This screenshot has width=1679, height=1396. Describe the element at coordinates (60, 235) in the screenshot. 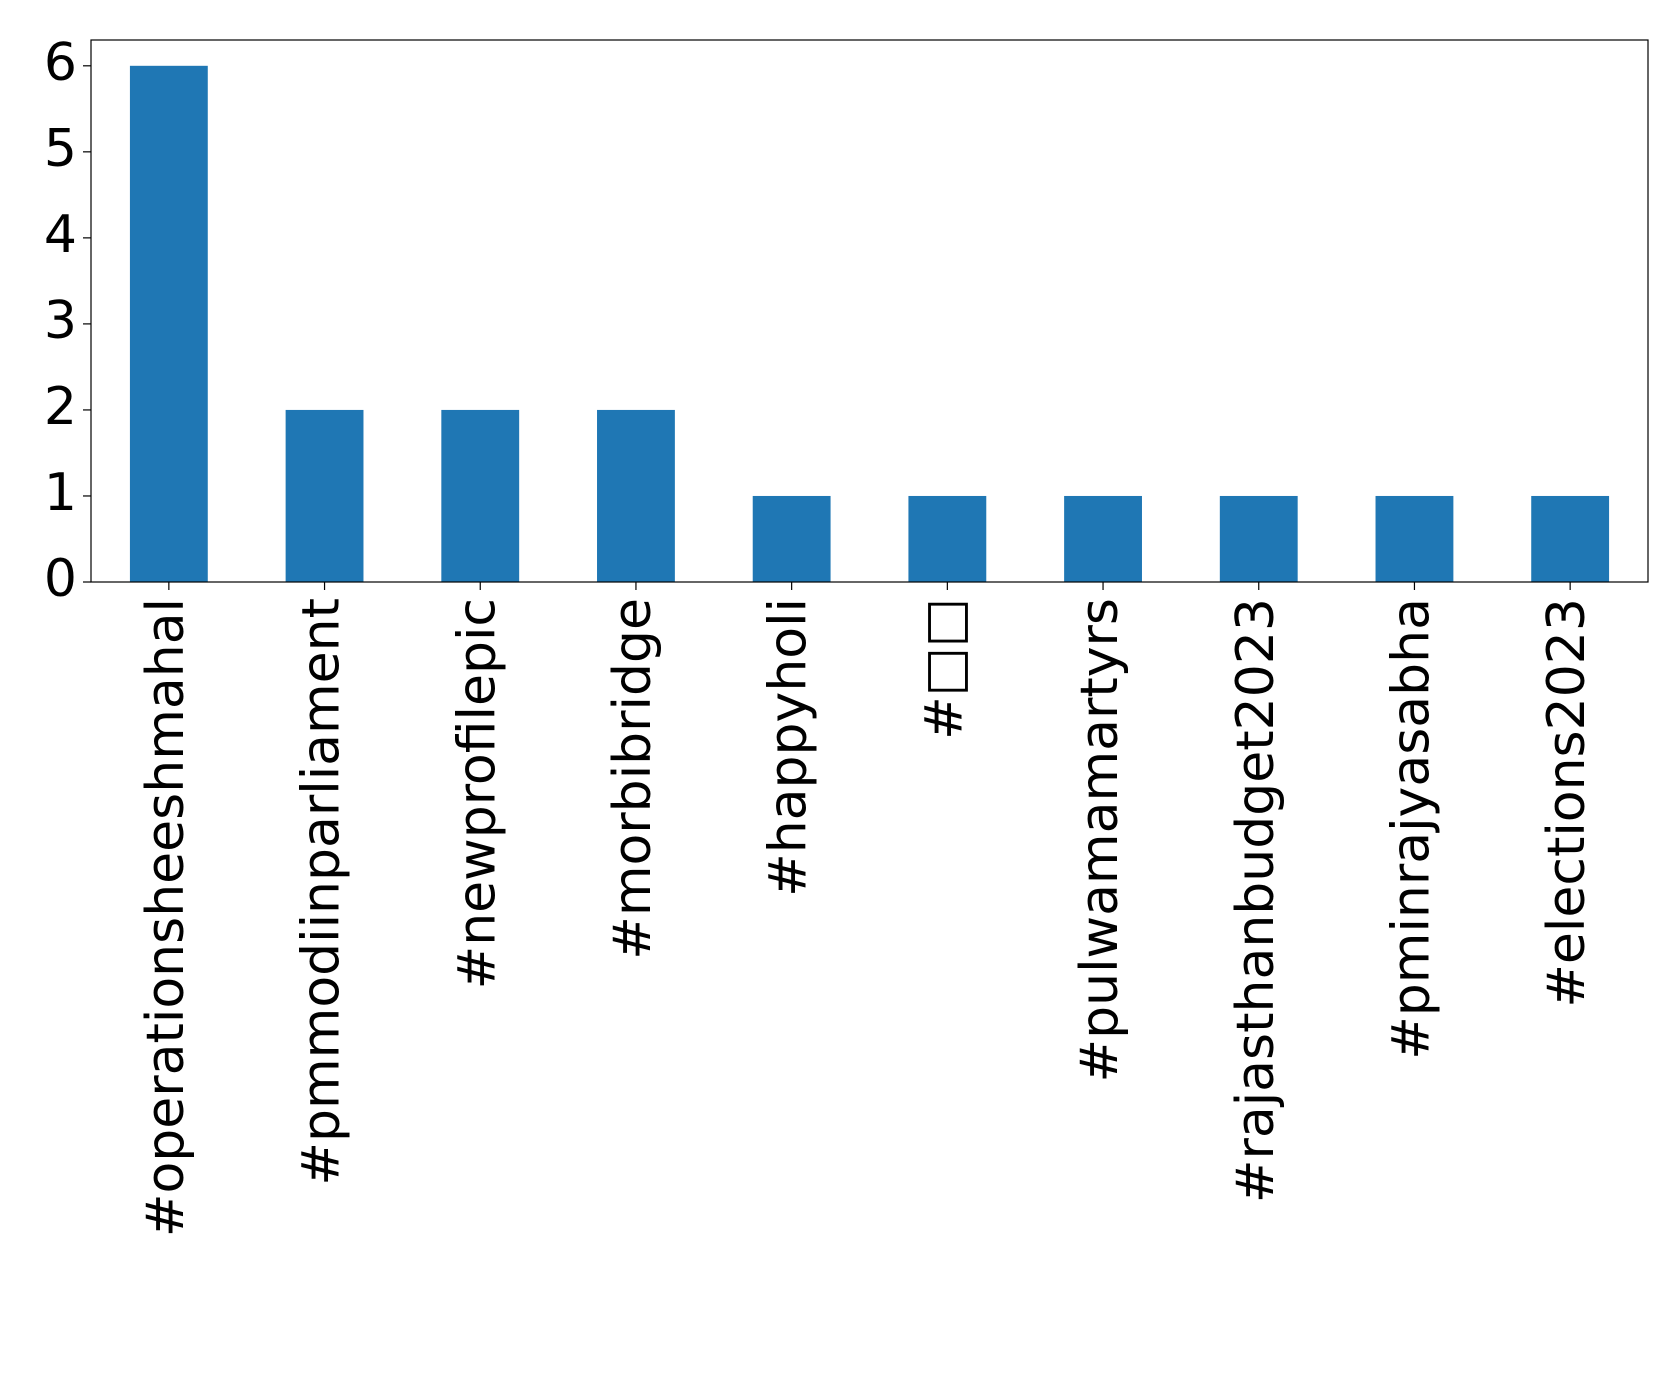

I see `y-tick-label: 4` at that location.